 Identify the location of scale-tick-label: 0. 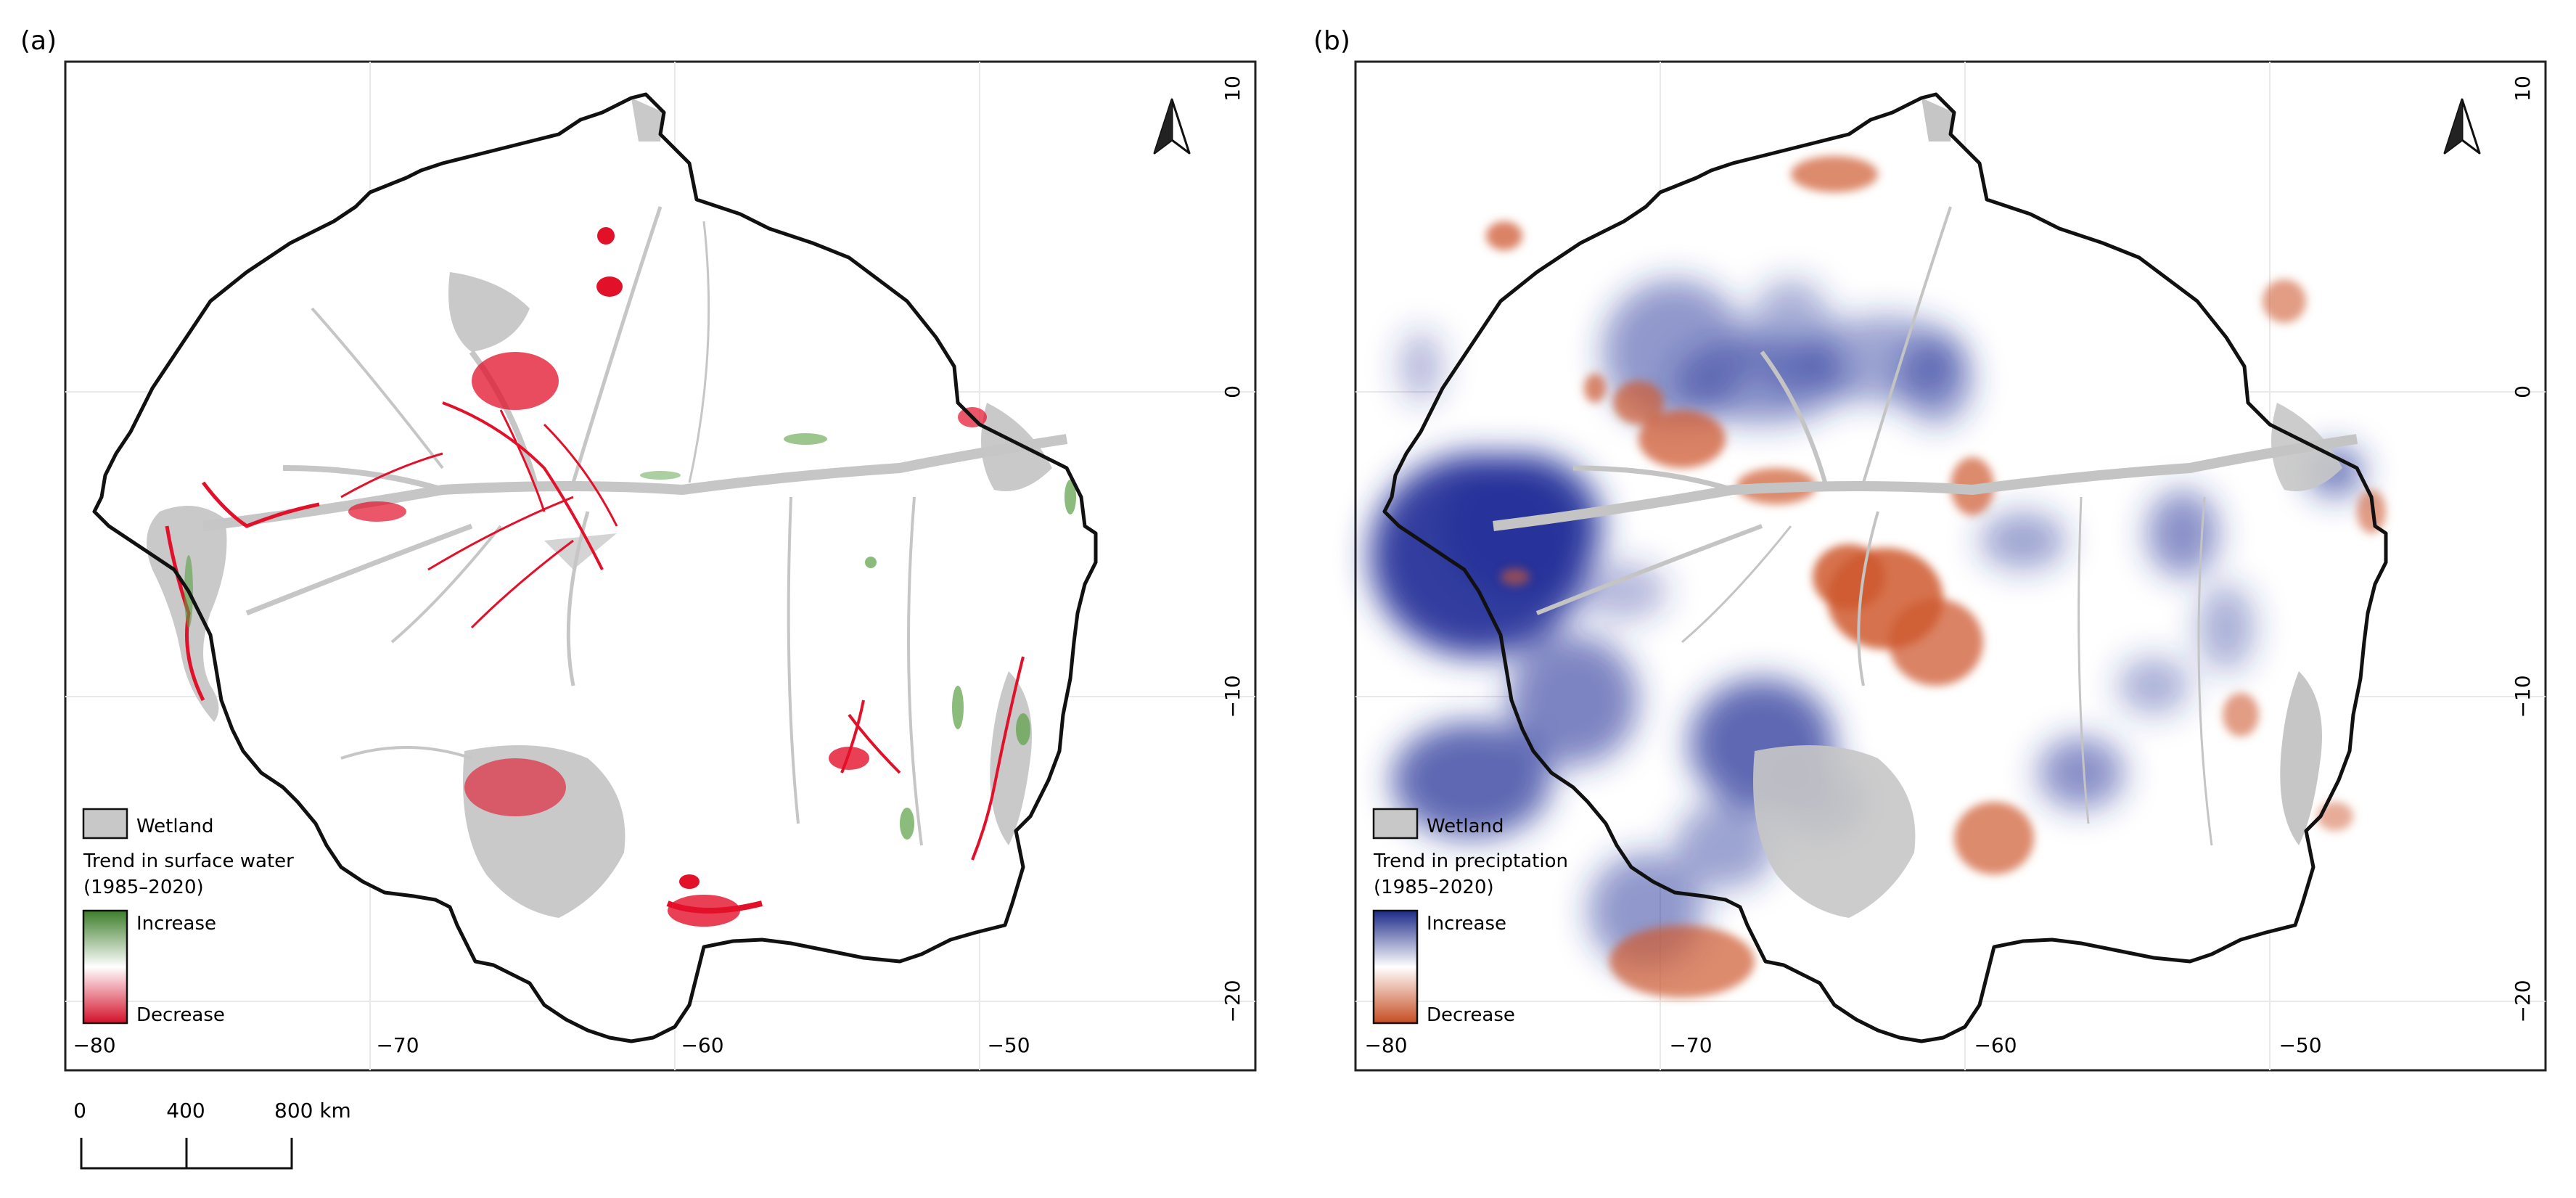
(79, 1111).